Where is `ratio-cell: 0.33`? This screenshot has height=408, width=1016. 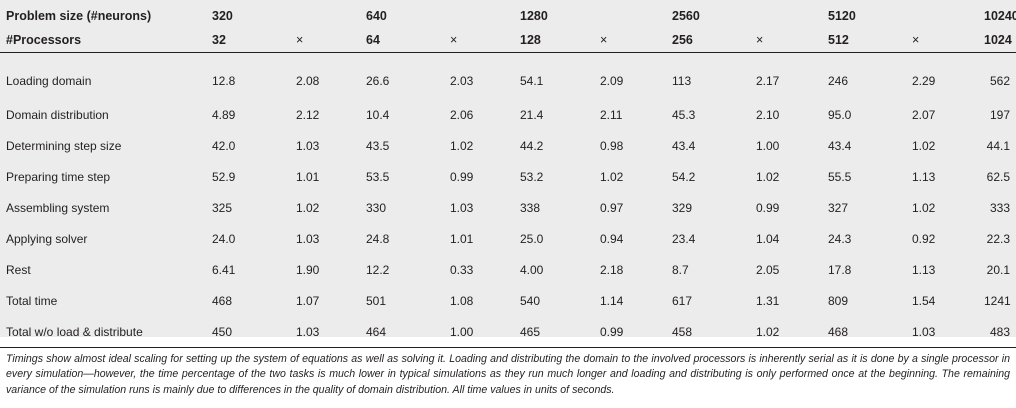 ratio-cell: 0.33 is located at coordinates (462, 269).